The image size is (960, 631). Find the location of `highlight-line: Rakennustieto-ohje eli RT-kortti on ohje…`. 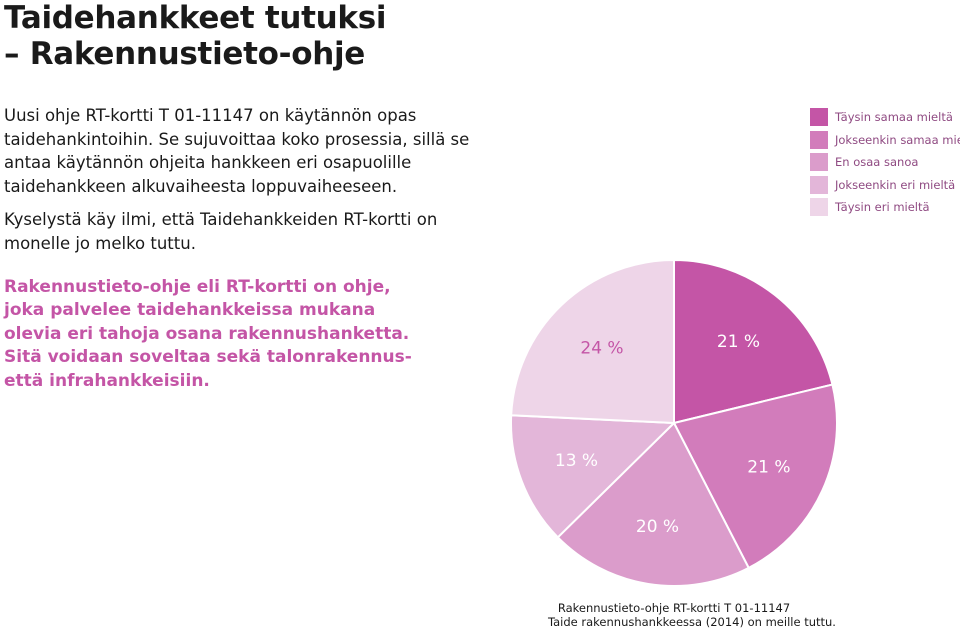

highlight-line: Rakennustieto-ohje eli RT-kortti on ohje… is located at coordinates (197, 287).